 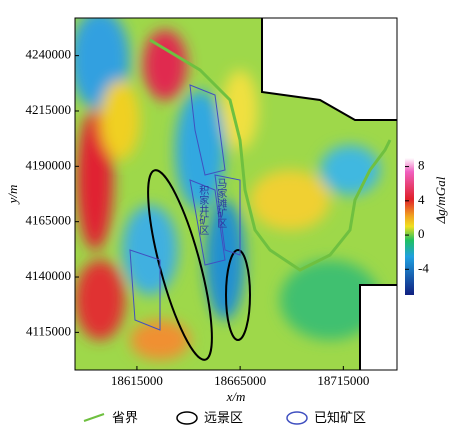 I want to click on legend-label: 远景区, so click(x=223, y=417).